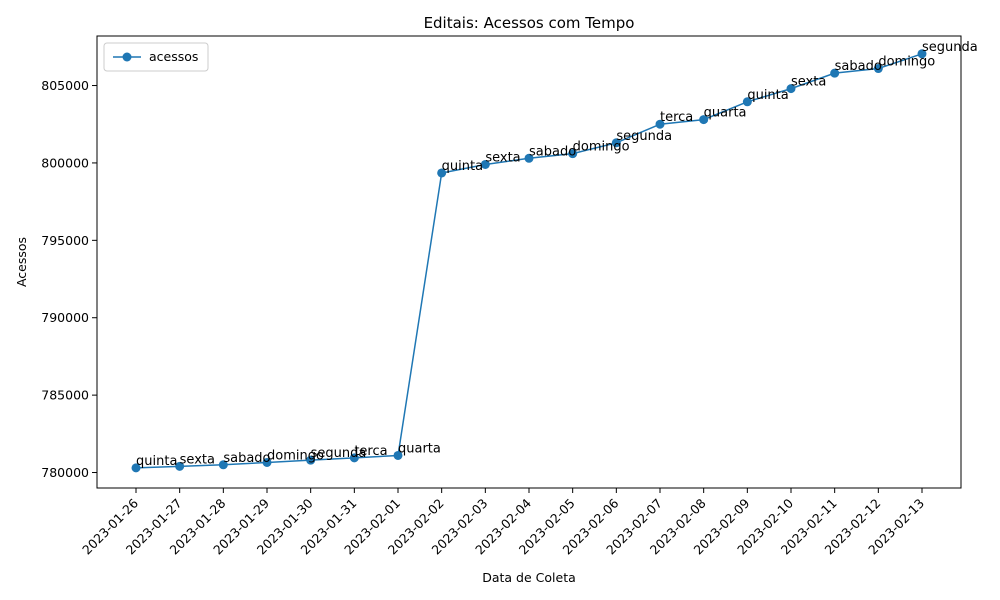 The image size is (1000, 600). Describe the element at coordinates (21, 262) in the screenshot. I see `y-axis-label: Acessos` at that location.